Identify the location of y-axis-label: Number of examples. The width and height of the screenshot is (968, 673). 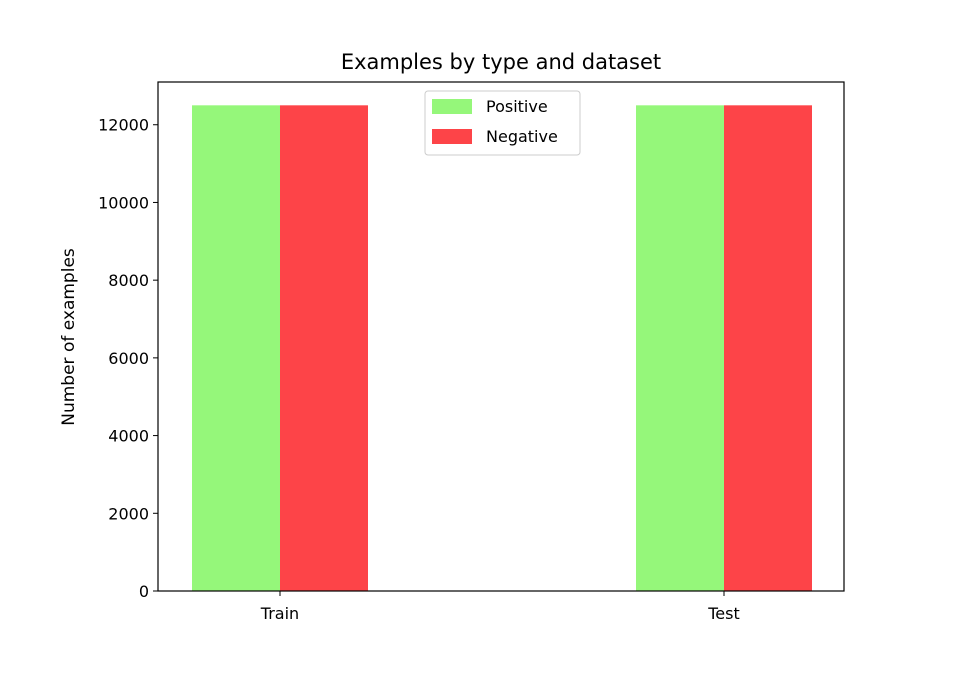
(69, 337).